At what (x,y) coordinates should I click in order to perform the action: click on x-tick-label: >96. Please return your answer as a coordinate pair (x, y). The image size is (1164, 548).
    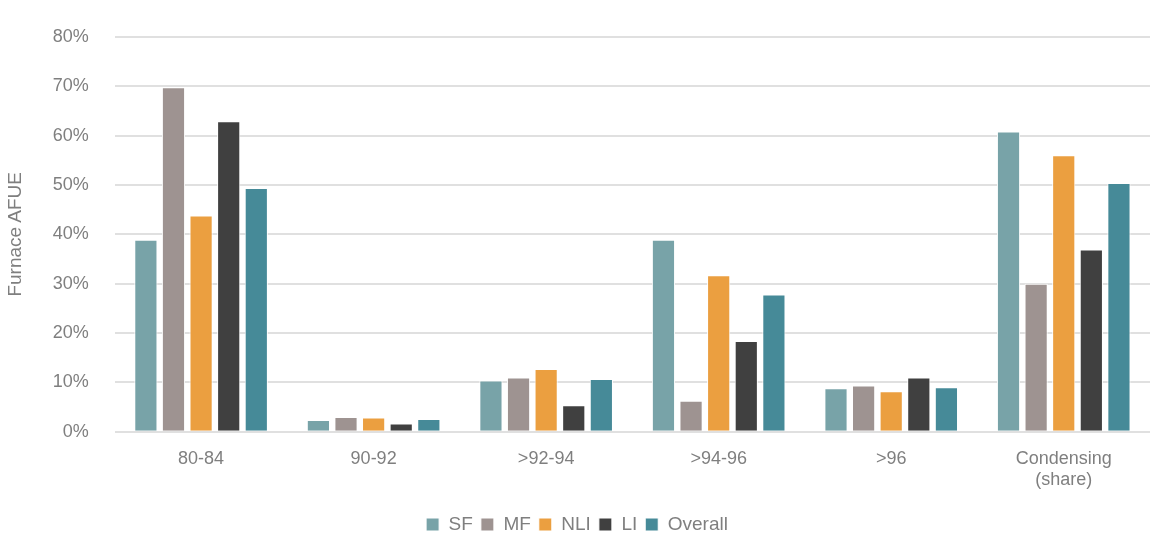
    Looking at the image, I should click on (891, 457).